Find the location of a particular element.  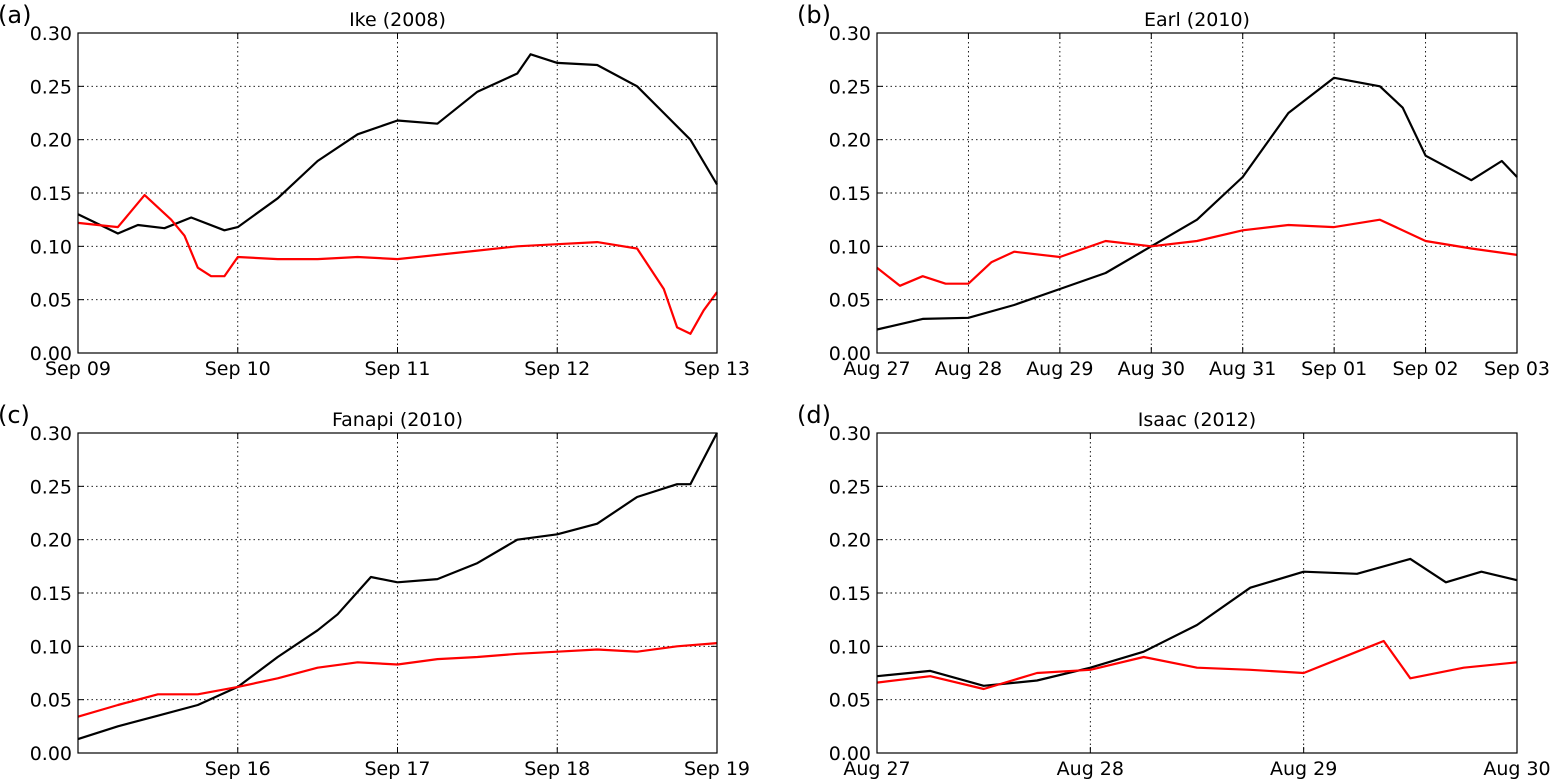

x-tick-label: Sep 10 is located at coordinates (238, 369).